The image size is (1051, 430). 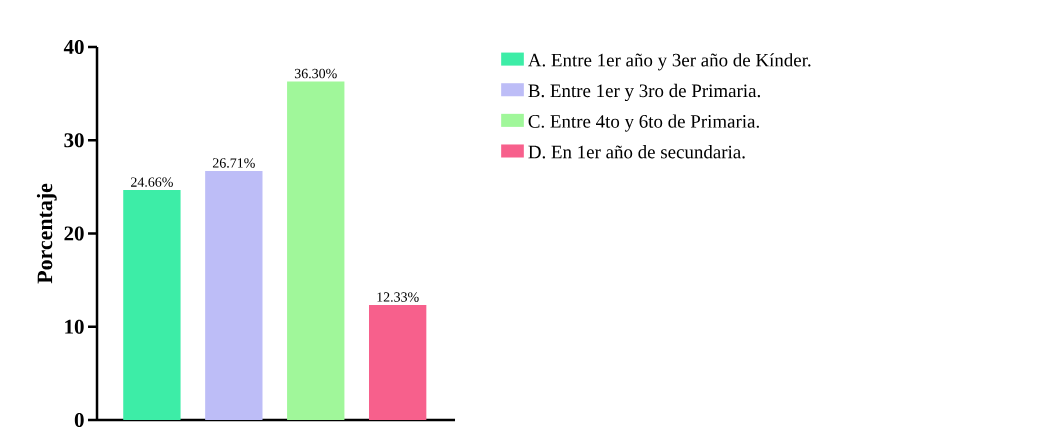 I want to click on data-label: 36.30%, so click(x=315, y=73).